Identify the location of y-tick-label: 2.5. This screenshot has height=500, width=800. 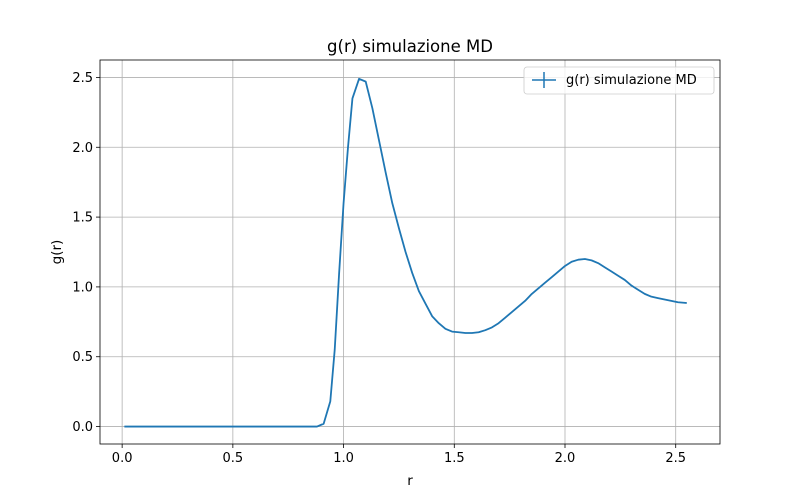
(82, 78).